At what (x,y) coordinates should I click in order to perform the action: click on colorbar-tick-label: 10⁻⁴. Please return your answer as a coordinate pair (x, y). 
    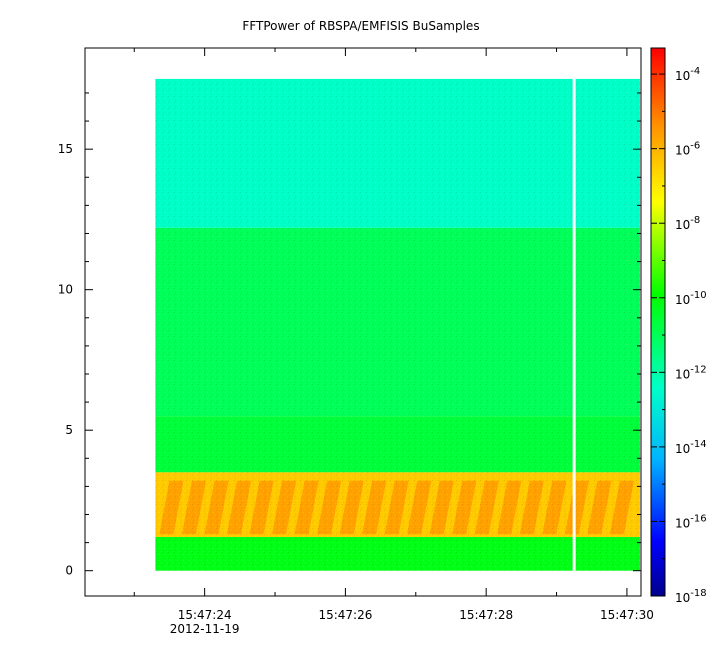
    Looking at the image, I should click on (687, 74).